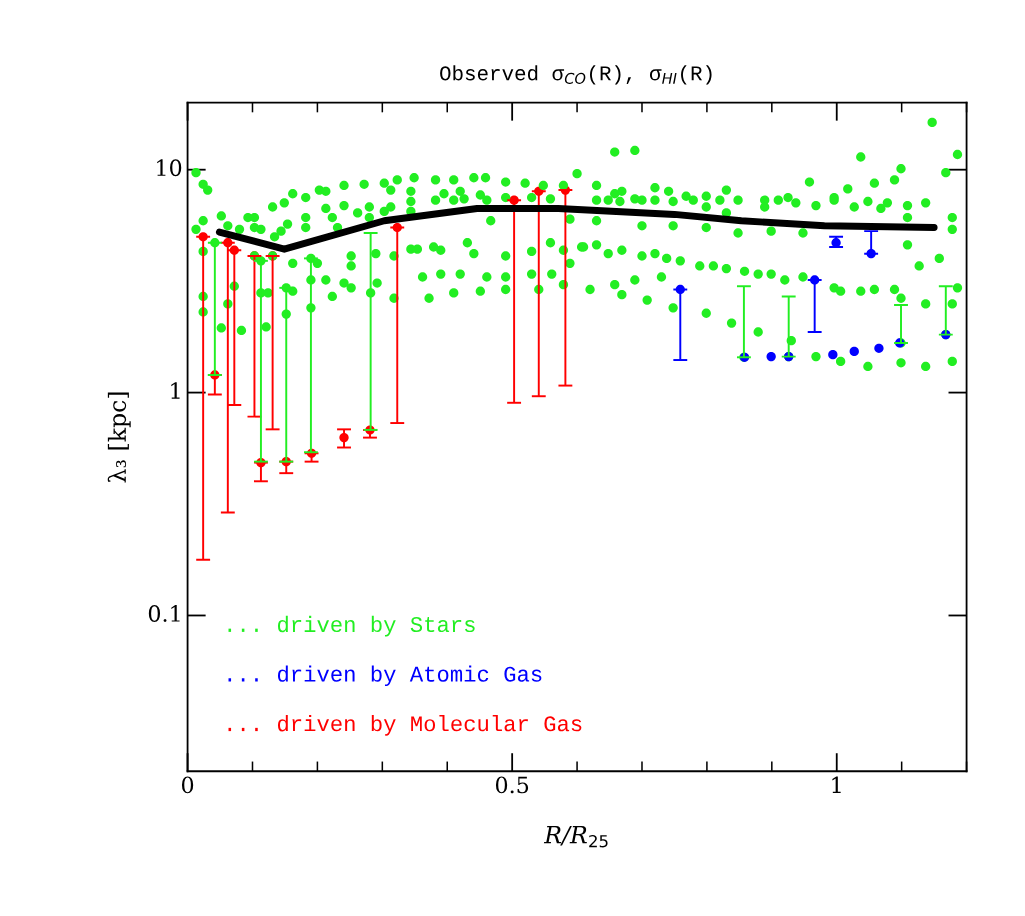 Image resolution: width=1025 pixels, height=916 pixels. I want to click on x-tick-label: 0, so click(187, 785).